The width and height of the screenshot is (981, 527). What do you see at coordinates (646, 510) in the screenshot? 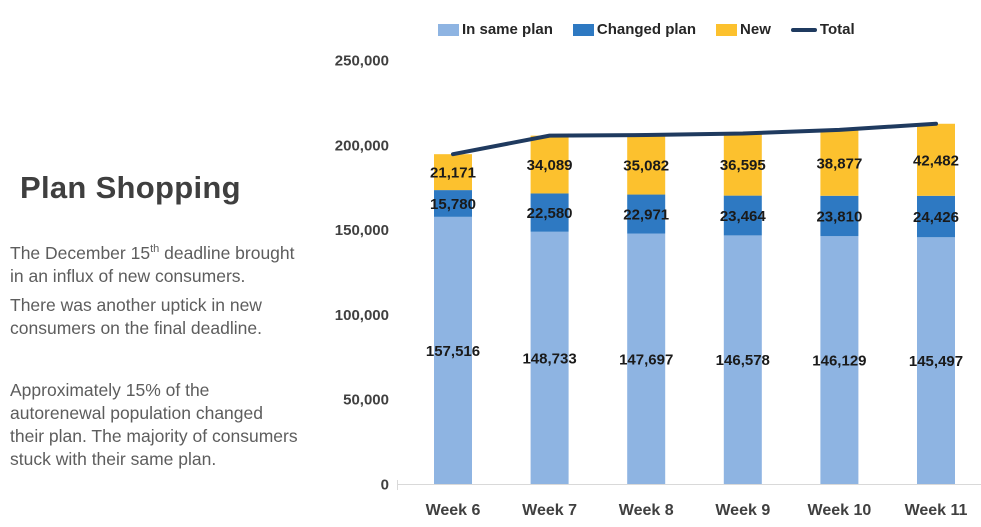
I see `x-tick-label: Week 8` at bounding box center [646, 510].